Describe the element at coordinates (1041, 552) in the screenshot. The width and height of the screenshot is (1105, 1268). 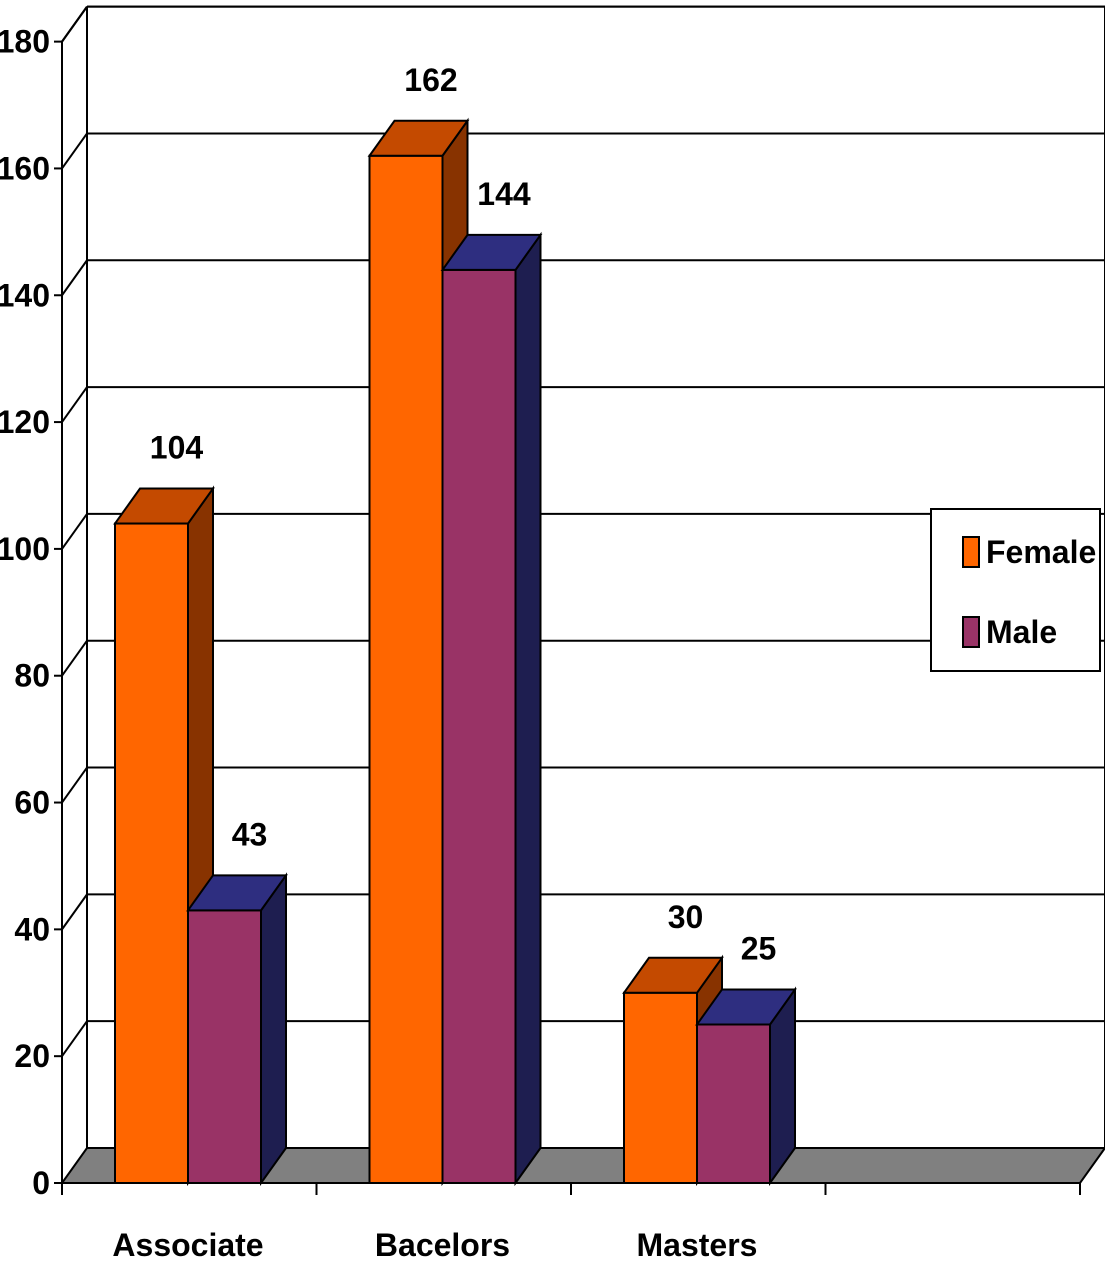
I see `legend-label-female: Female` at that location.